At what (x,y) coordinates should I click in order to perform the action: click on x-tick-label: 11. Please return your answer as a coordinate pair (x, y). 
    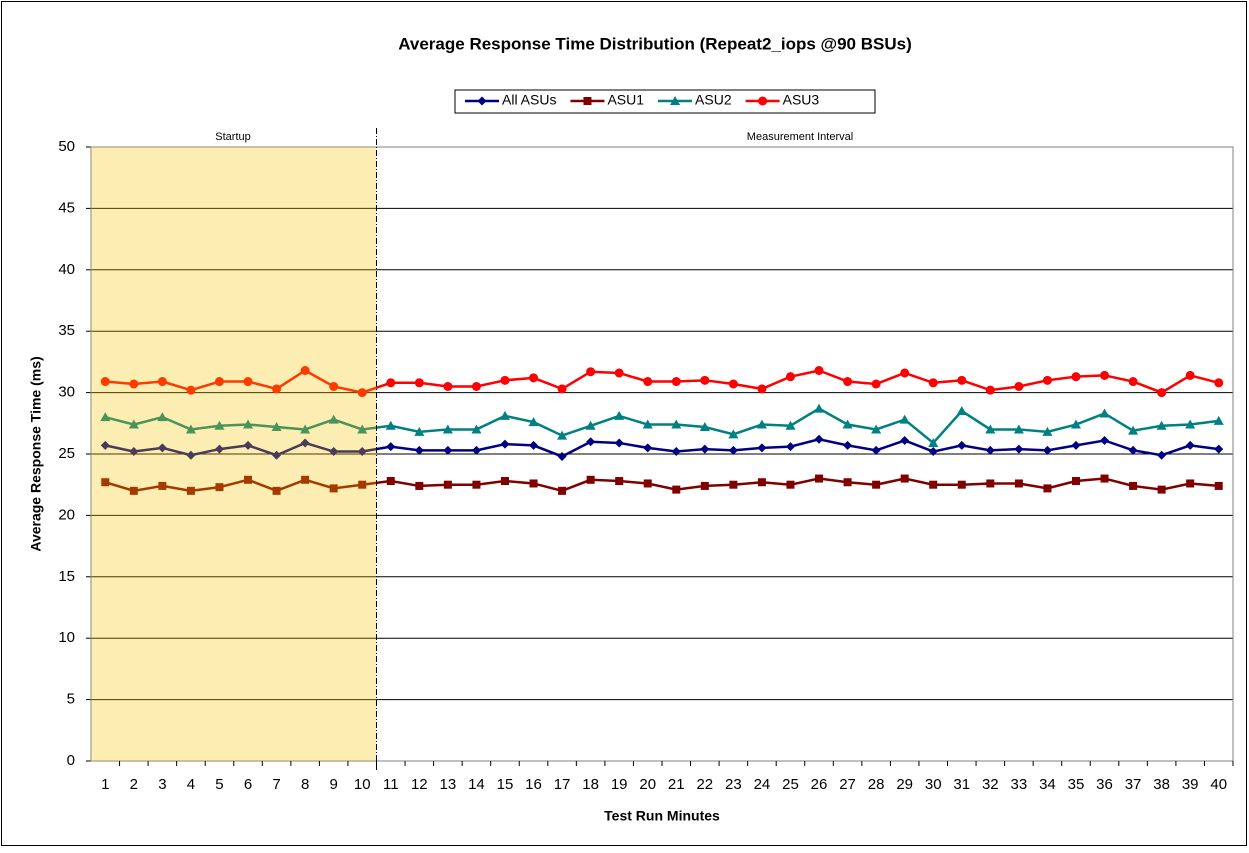
    Looking at the image, I should click on (391, 784).